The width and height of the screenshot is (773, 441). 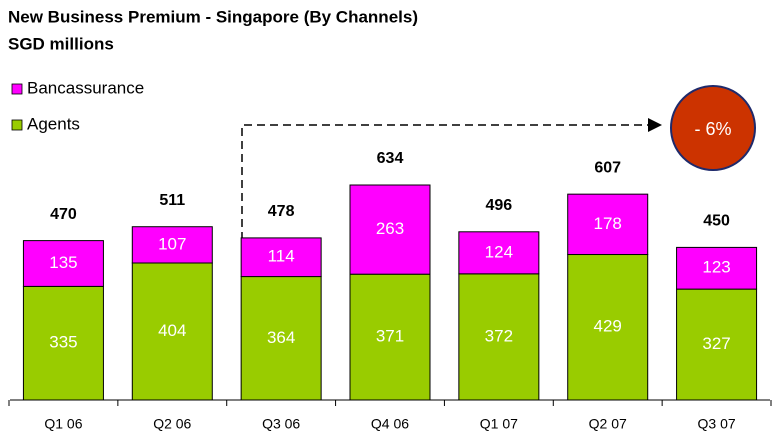 I want to click on value-label: 263, so click(x=390, y=228).